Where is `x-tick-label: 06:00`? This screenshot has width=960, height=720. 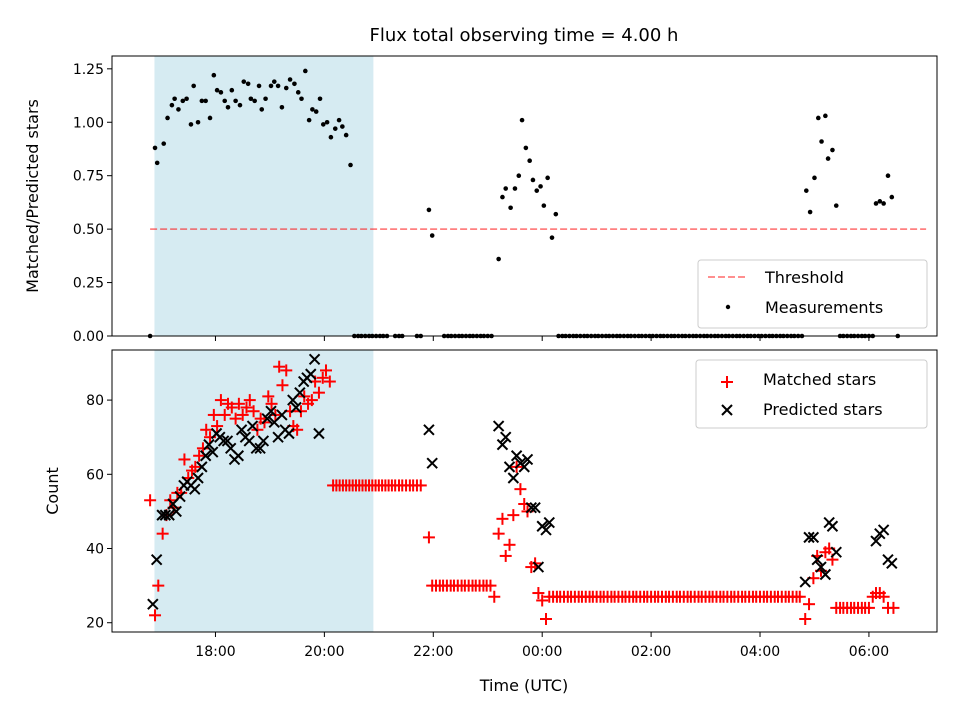
x-tick-label: 06:00 is located at coordinates (869, 652).